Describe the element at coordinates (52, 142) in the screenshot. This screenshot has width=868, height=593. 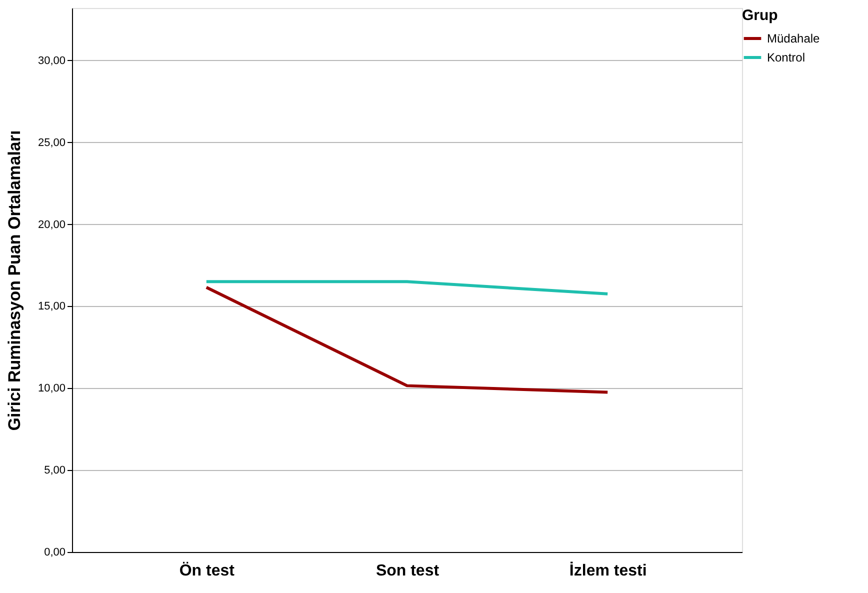
I see `y-tick-label: 25,00` at that location.